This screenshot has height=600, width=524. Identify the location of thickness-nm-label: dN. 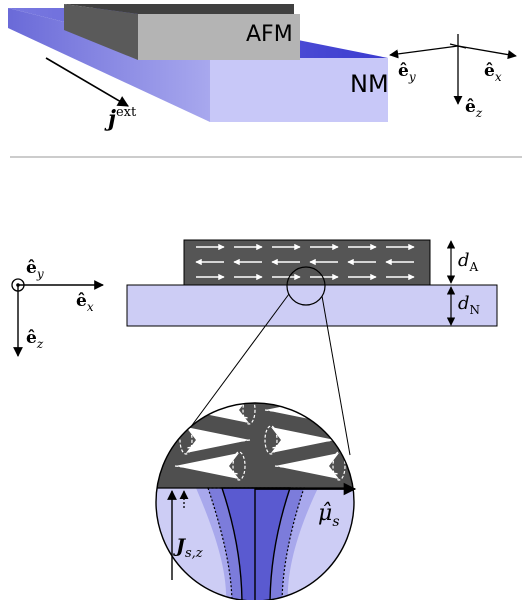
(469, 305).